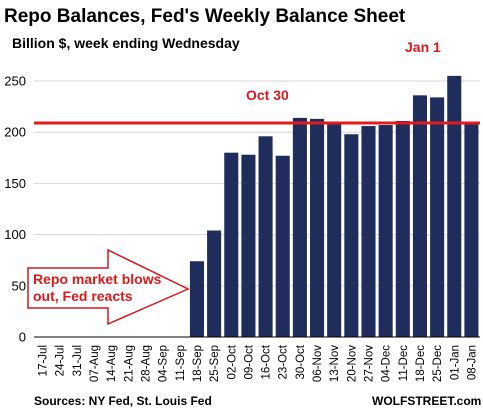  What do you see at coordinates (44, 360) in the screenshot?
I see `x-tick-label: 17-Jul` at bounding box center [44, 360].